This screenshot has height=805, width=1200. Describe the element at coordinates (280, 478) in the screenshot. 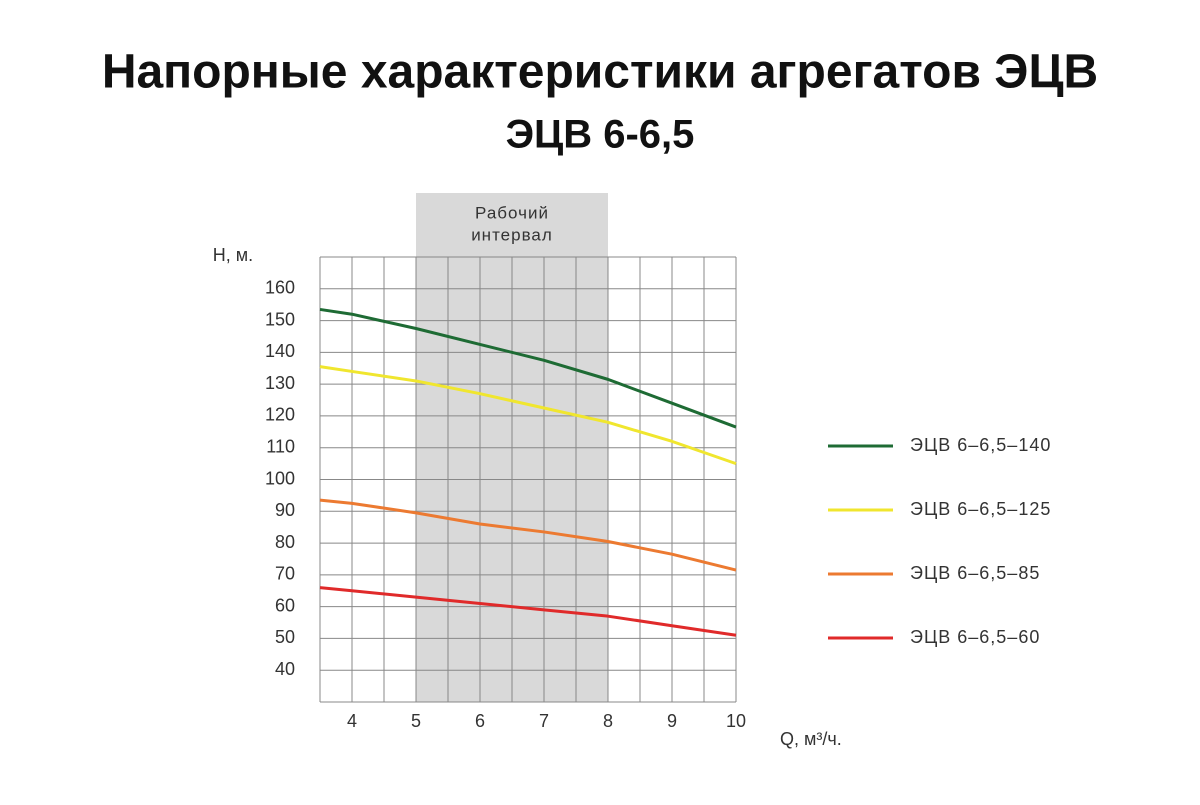

I see `y-tick-label: 100` at that location.